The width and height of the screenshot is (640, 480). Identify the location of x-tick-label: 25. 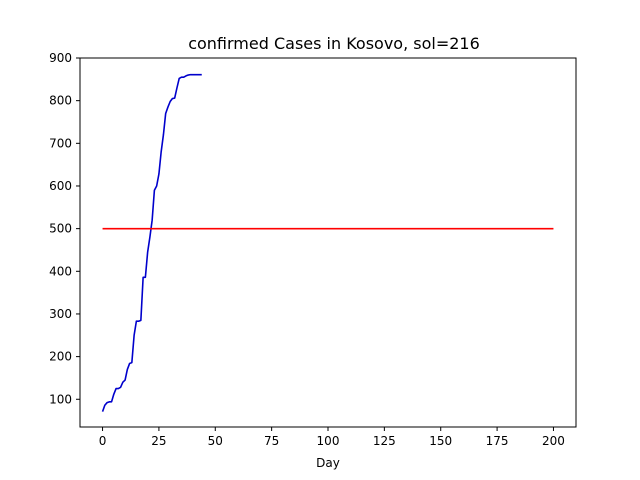
(158, 441).